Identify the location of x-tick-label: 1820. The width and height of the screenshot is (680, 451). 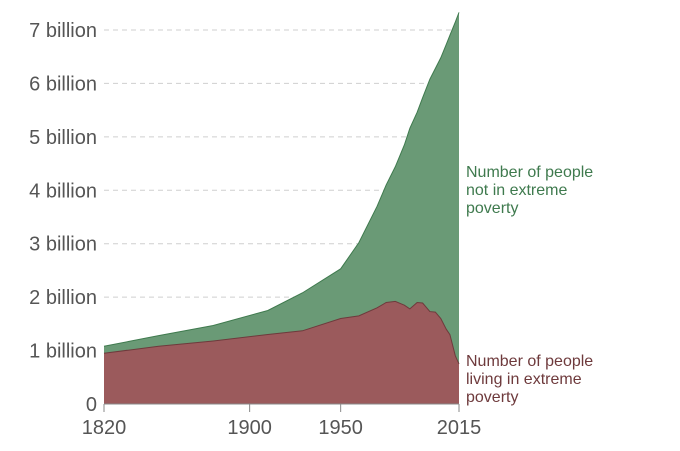
(104, 428).